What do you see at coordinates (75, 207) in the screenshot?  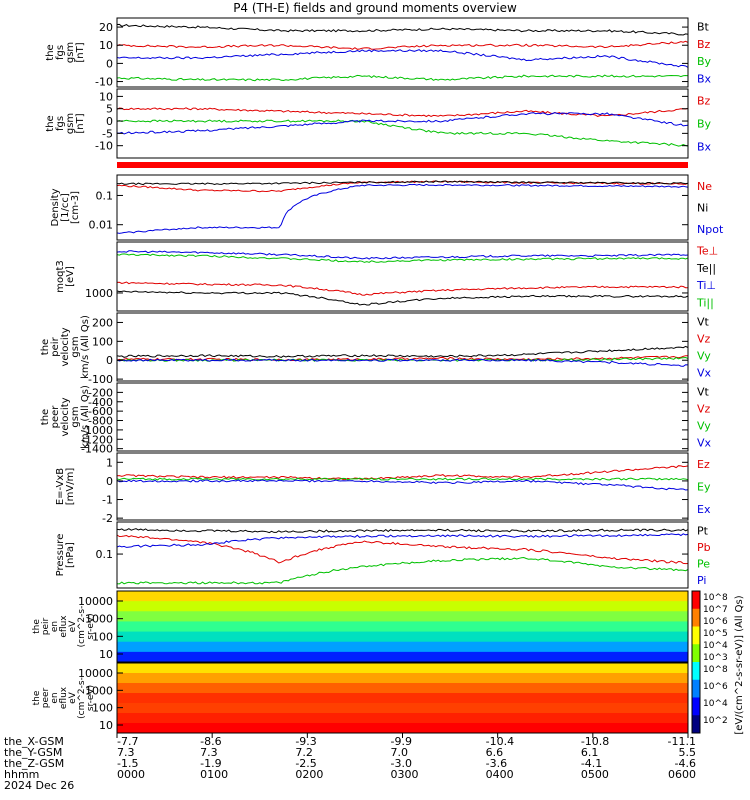 I see `y-axis-label: [cm-3]` at bounding box center [75, 207].